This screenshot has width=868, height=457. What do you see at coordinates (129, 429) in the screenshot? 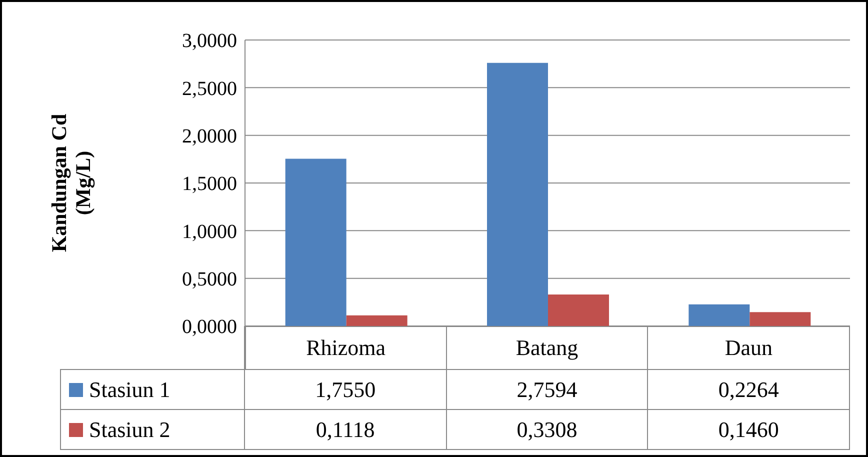
I see `legend-label: Stasiun 2` at bounding box center [129, 429].